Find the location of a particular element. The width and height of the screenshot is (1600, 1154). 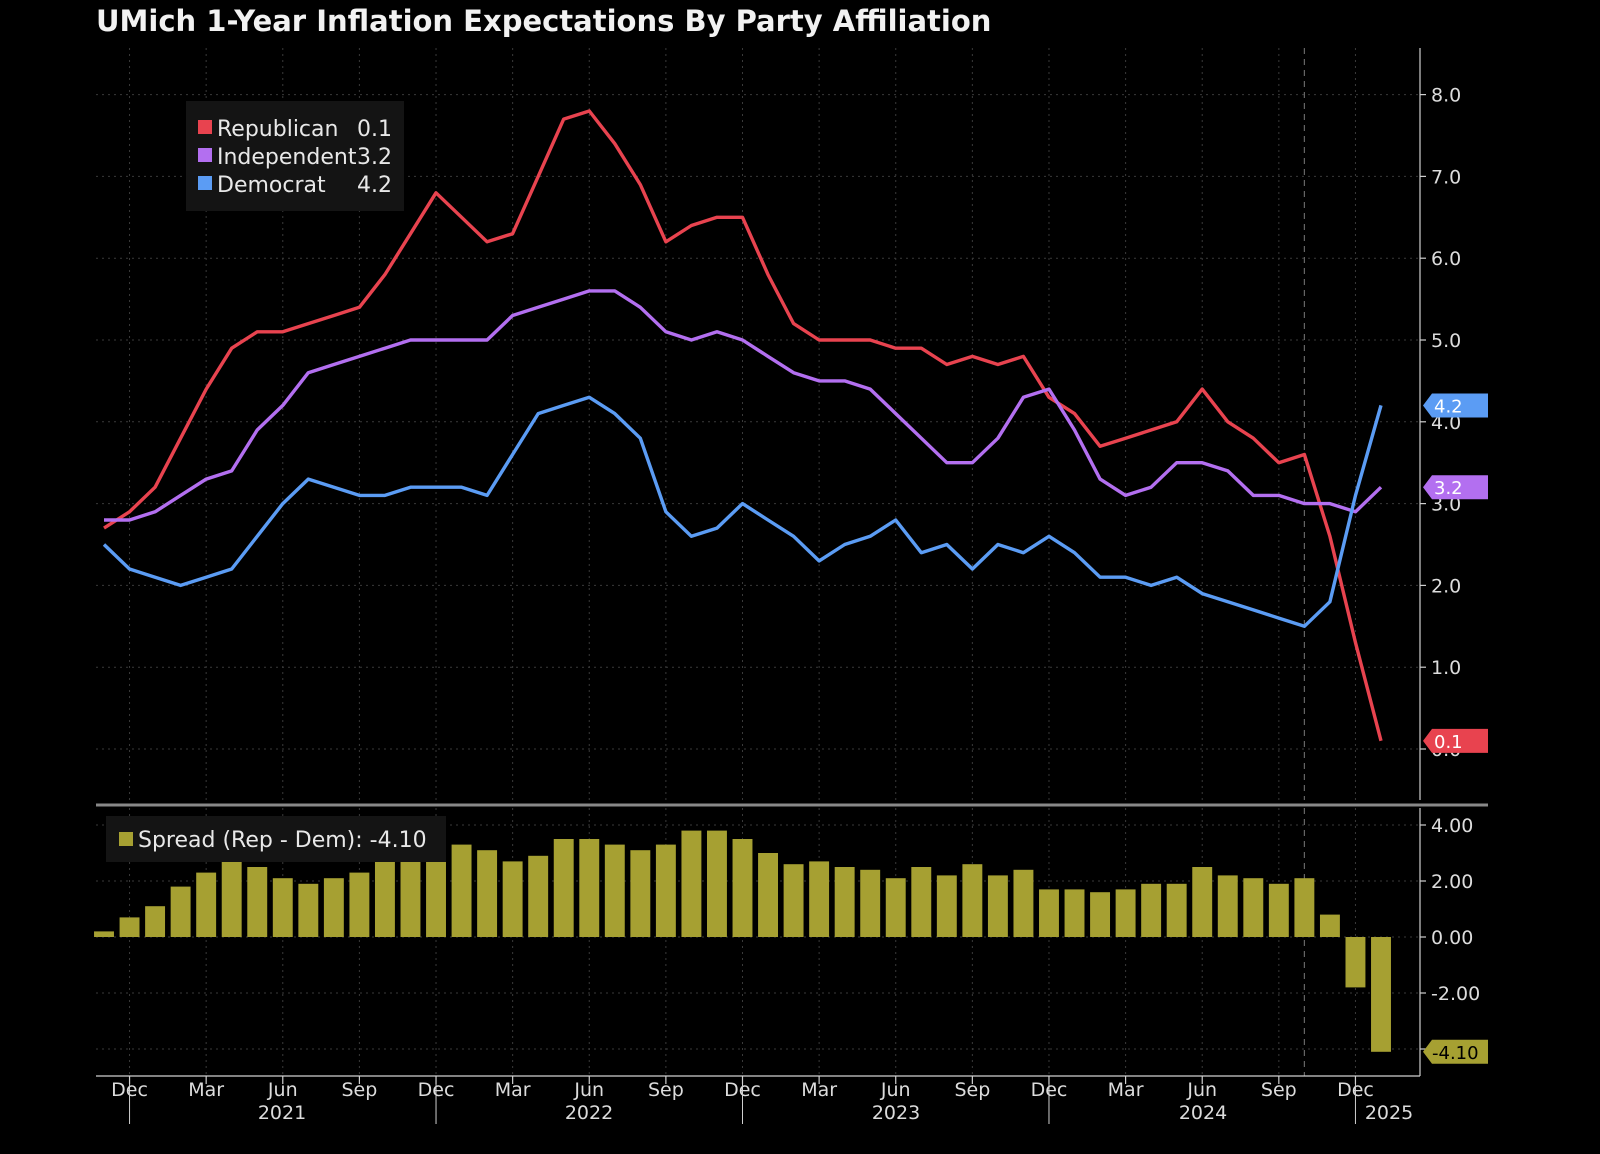

y-tick-label: 4.00 is located at coordinates (1452, 826).